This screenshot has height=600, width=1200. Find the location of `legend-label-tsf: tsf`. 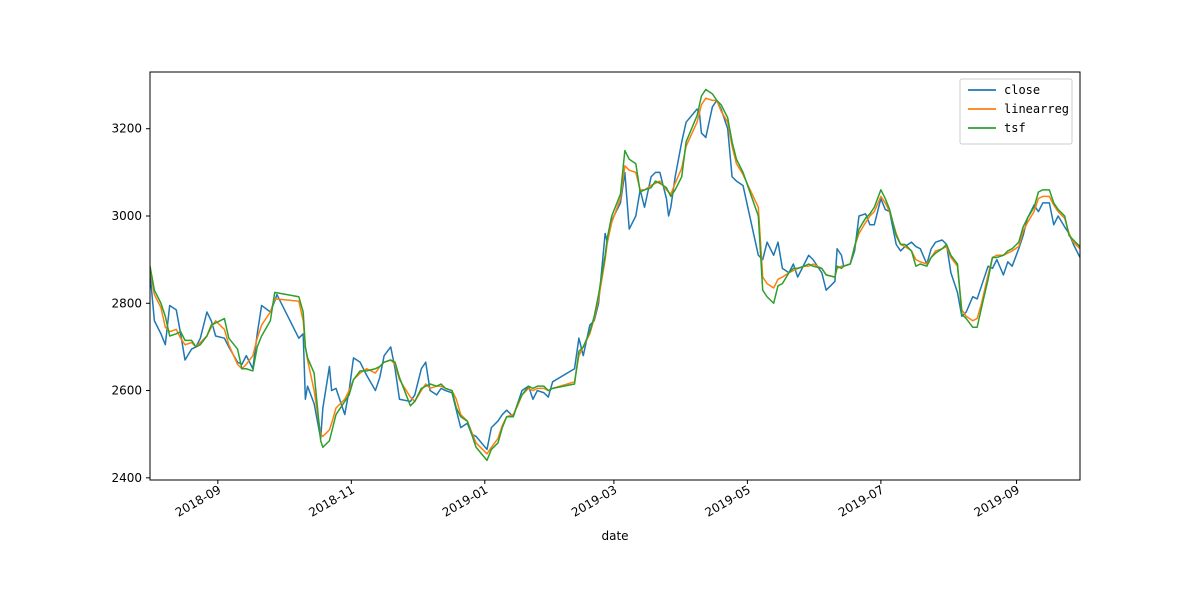

legend-label-tsf: tsf is located at coordinates (1015, 128).